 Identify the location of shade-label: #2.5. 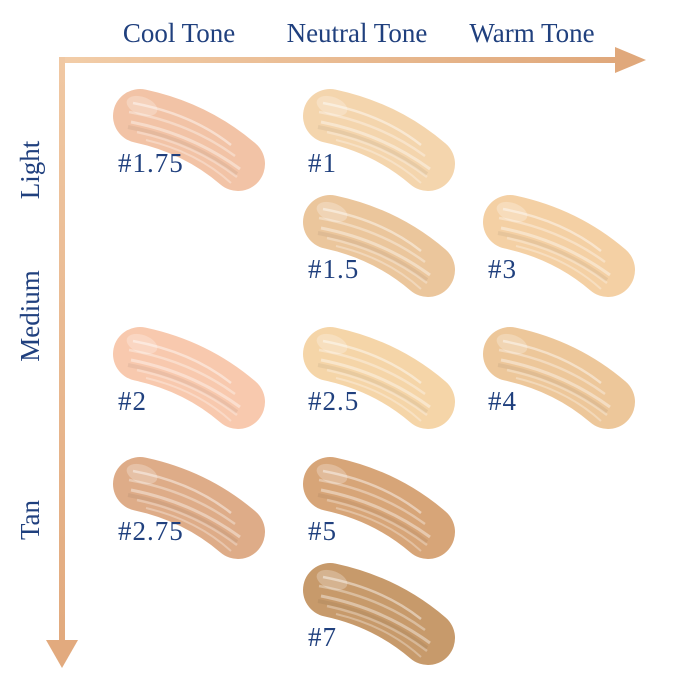
(334, 401).